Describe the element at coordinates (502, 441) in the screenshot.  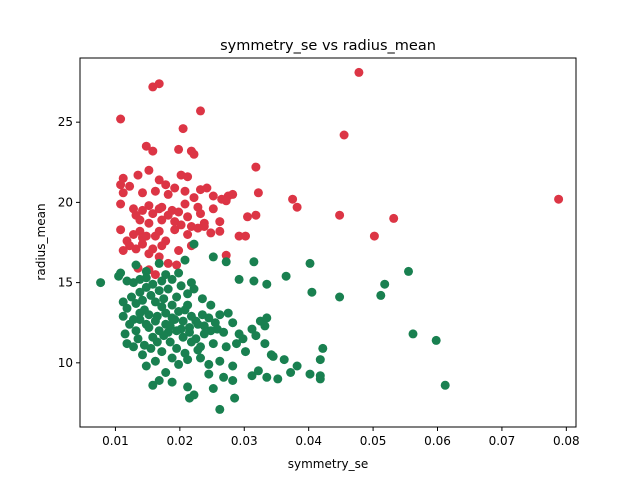
I see `x-tick-label: 0.07` at that location.